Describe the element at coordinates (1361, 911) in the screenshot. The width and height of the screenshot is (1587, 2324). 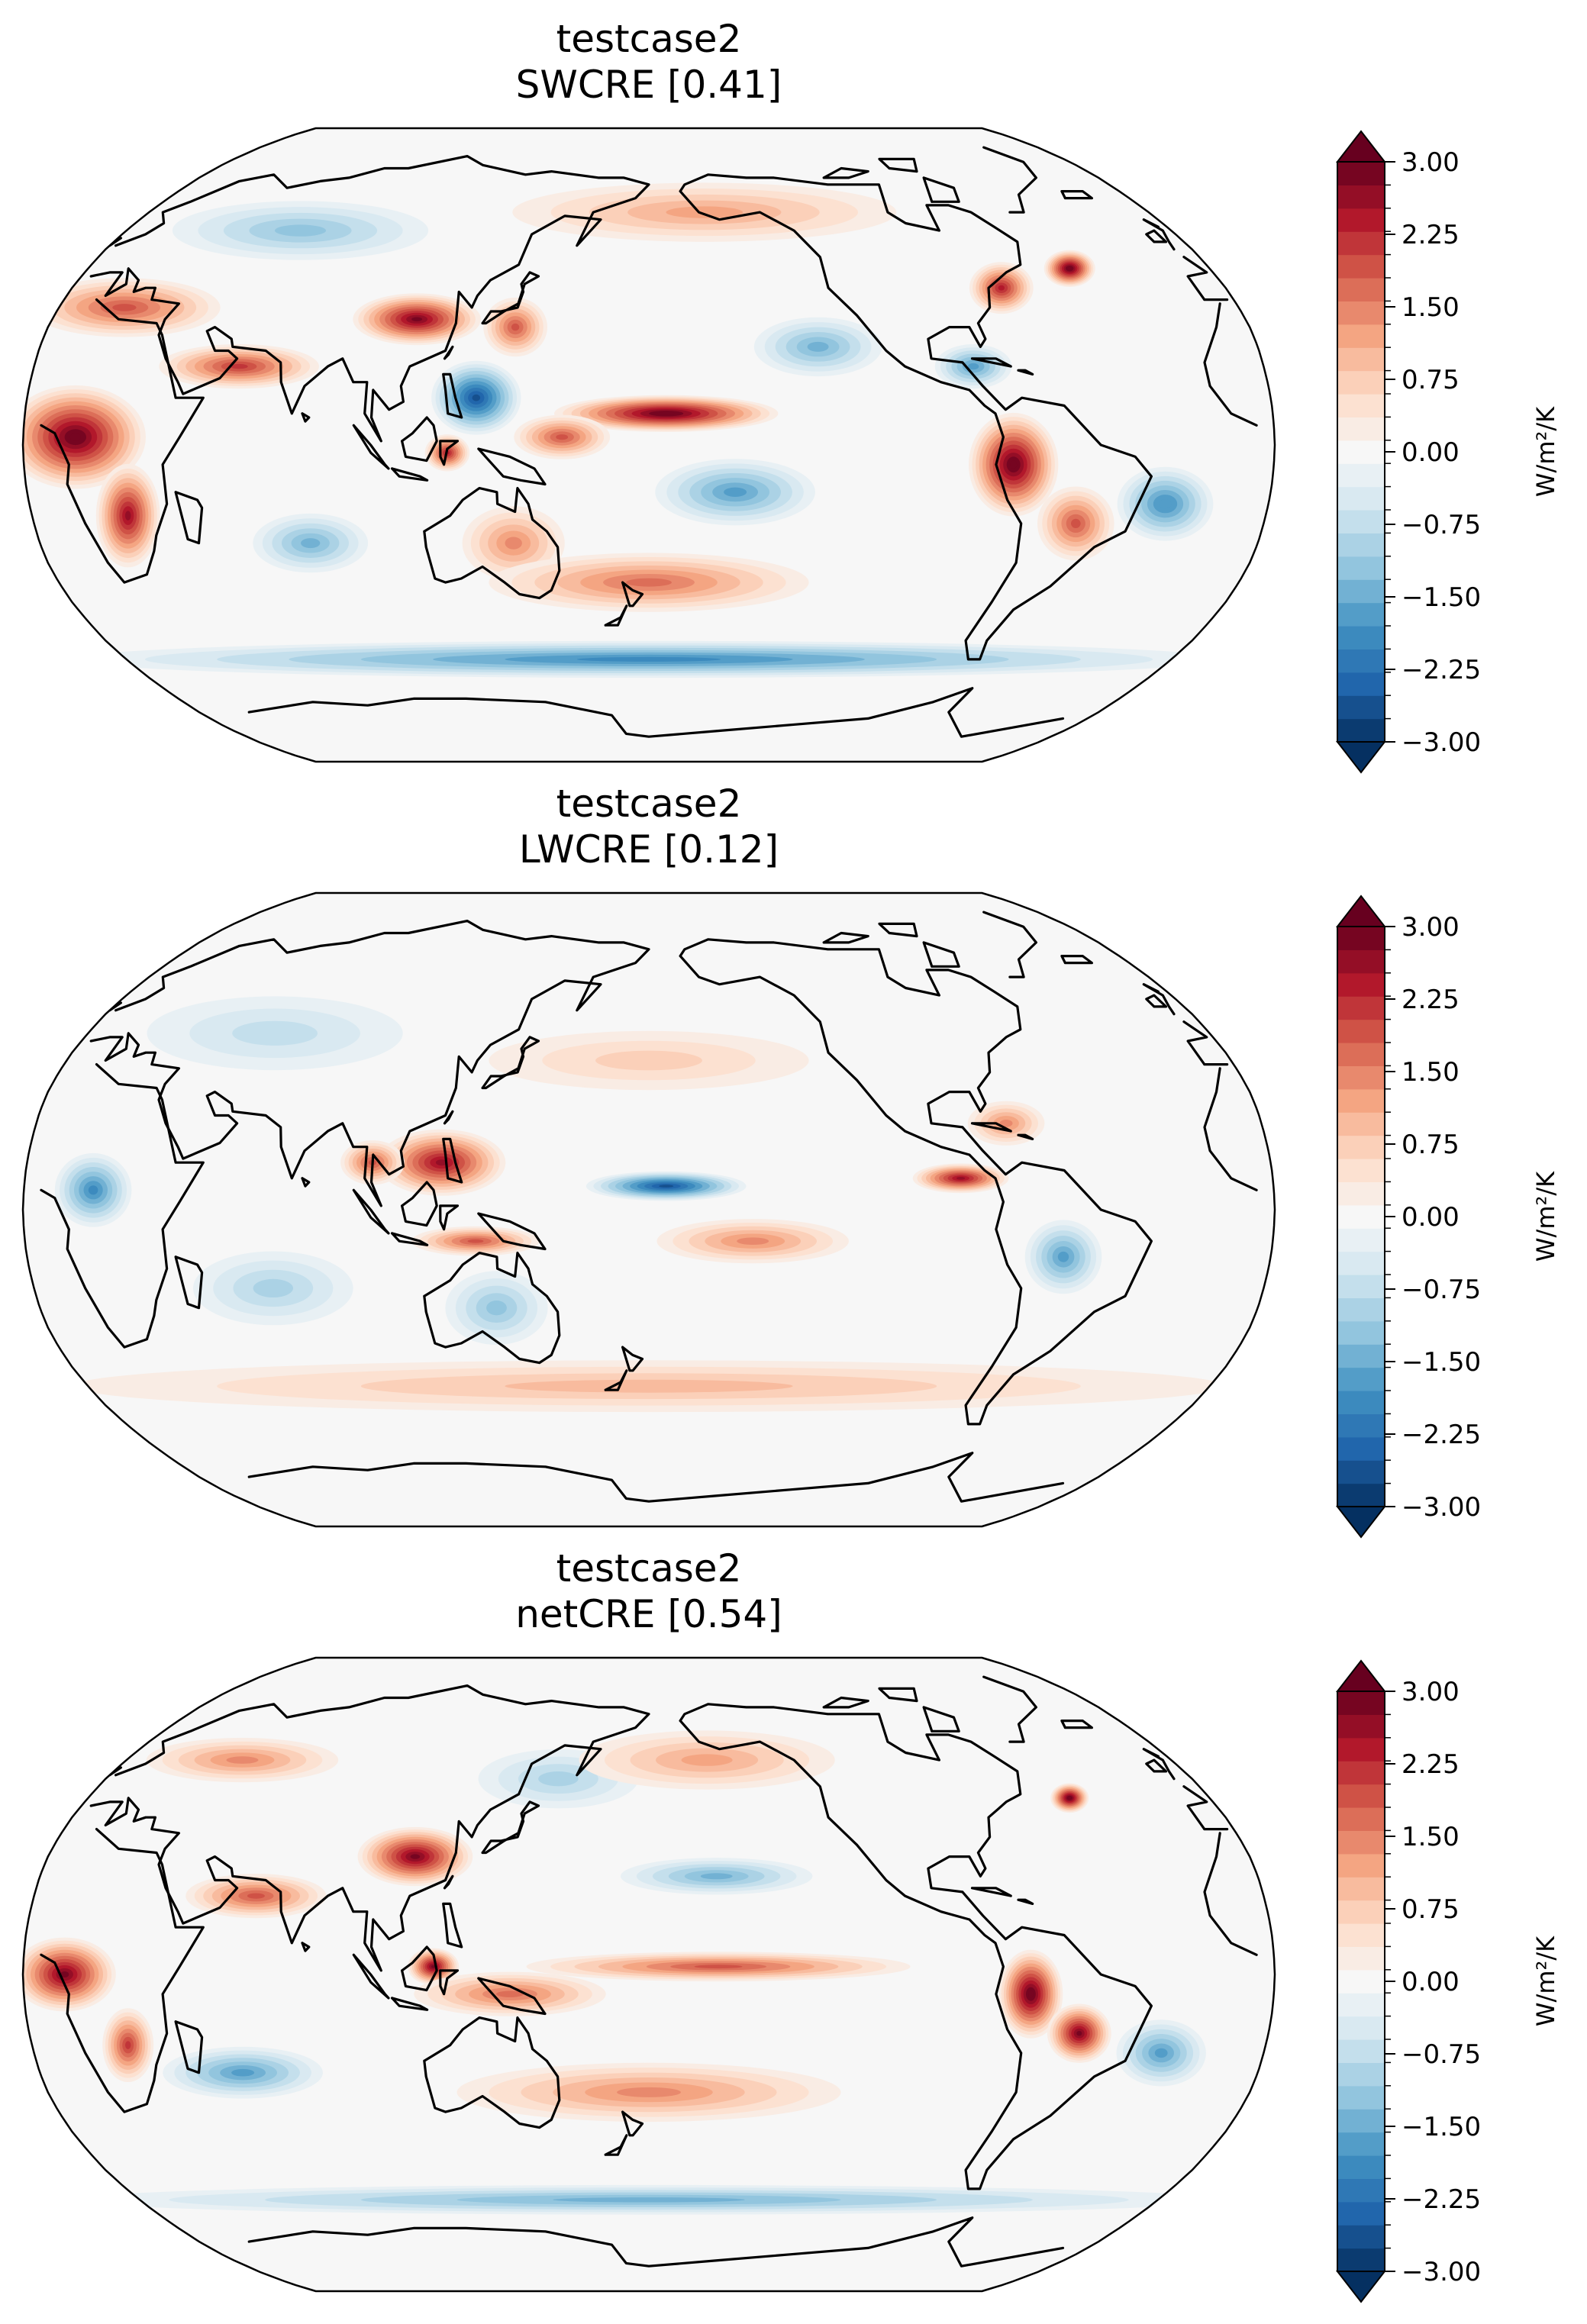
I see `colorbar-extend-max` at that location.